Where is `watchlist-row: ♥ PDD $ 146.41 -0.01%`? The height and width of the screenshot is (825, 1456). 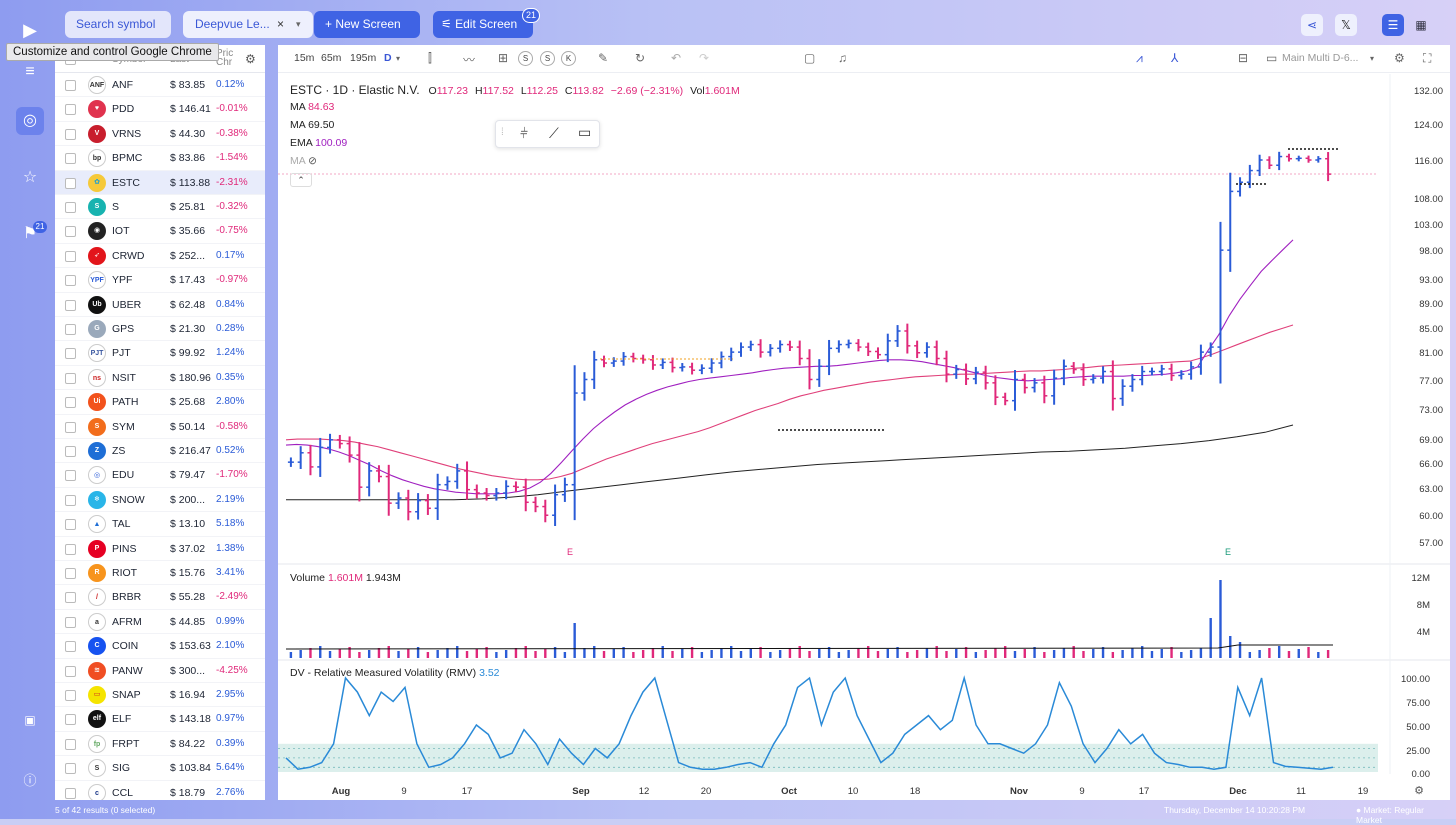 watchlist-row: ♥ PDD $ 146.41 -0.01% is located at coordinates (160, 109).